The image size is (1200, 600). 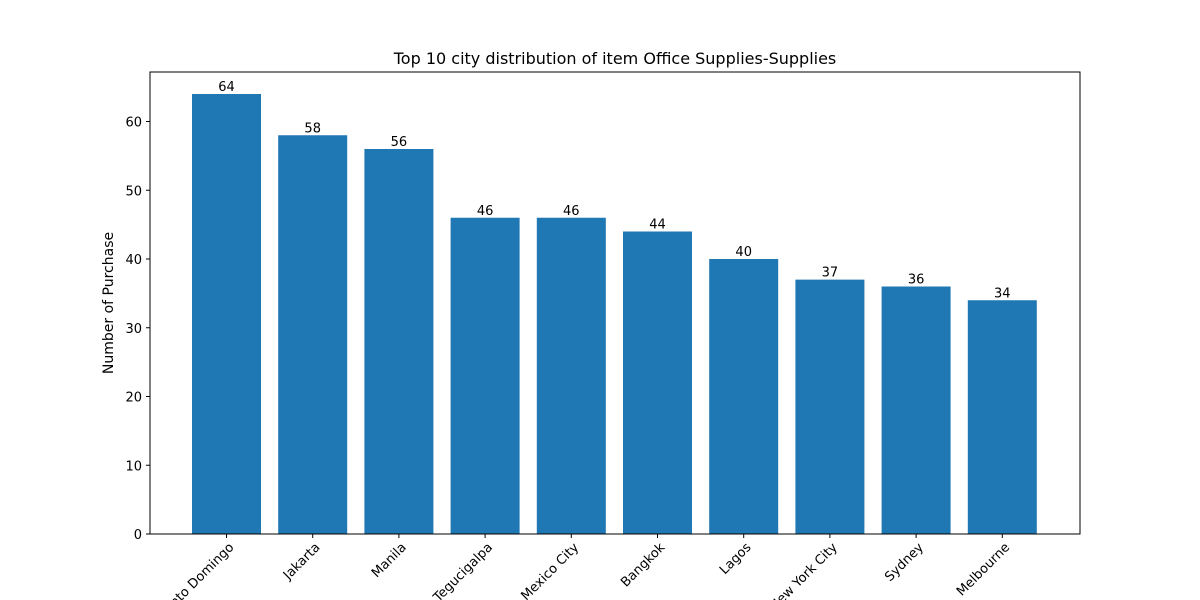 I want to click on x-tick-label: Melbourne, so click(x=983, y=569).